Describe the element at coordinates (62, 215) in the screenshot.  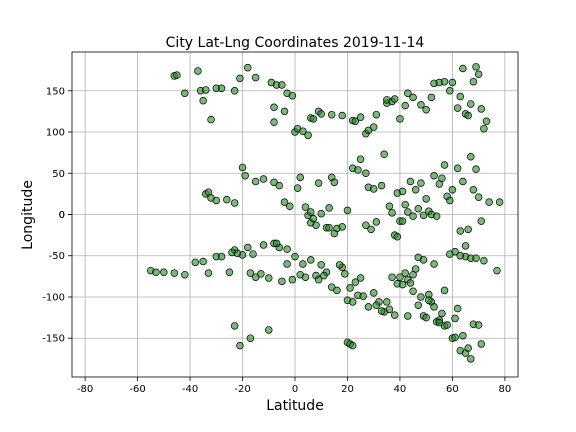
I see `y-tick-label: 0` at that location.